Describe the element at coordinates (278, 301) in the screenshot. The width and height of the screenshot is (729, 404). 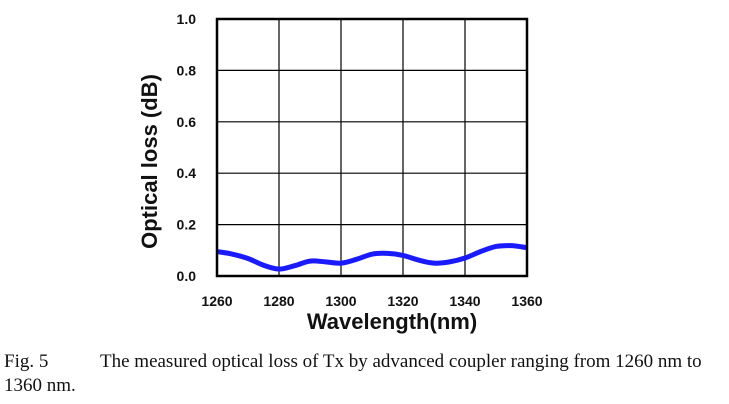
I see `x-tick-label: 1280` at that location.